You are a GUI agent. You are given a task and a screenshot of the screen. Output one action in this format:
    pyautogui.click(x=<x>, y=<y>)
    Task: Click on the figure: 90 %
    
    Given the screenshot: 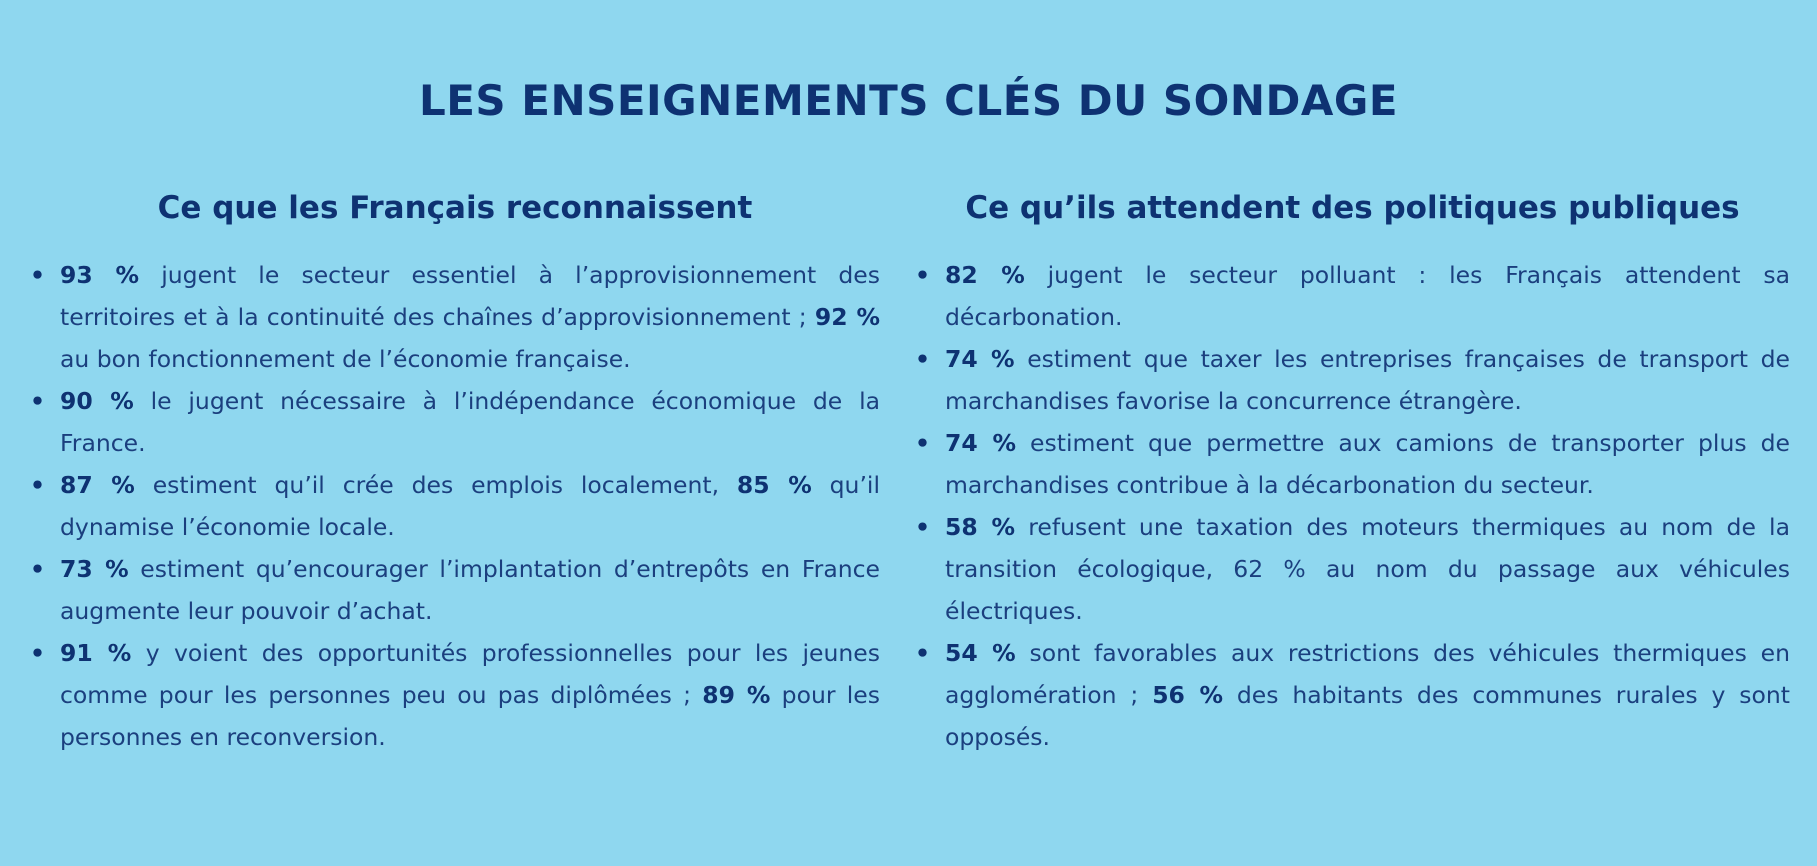 What is the action you would take?
    pyautogui.click(x=97, y=401)
    